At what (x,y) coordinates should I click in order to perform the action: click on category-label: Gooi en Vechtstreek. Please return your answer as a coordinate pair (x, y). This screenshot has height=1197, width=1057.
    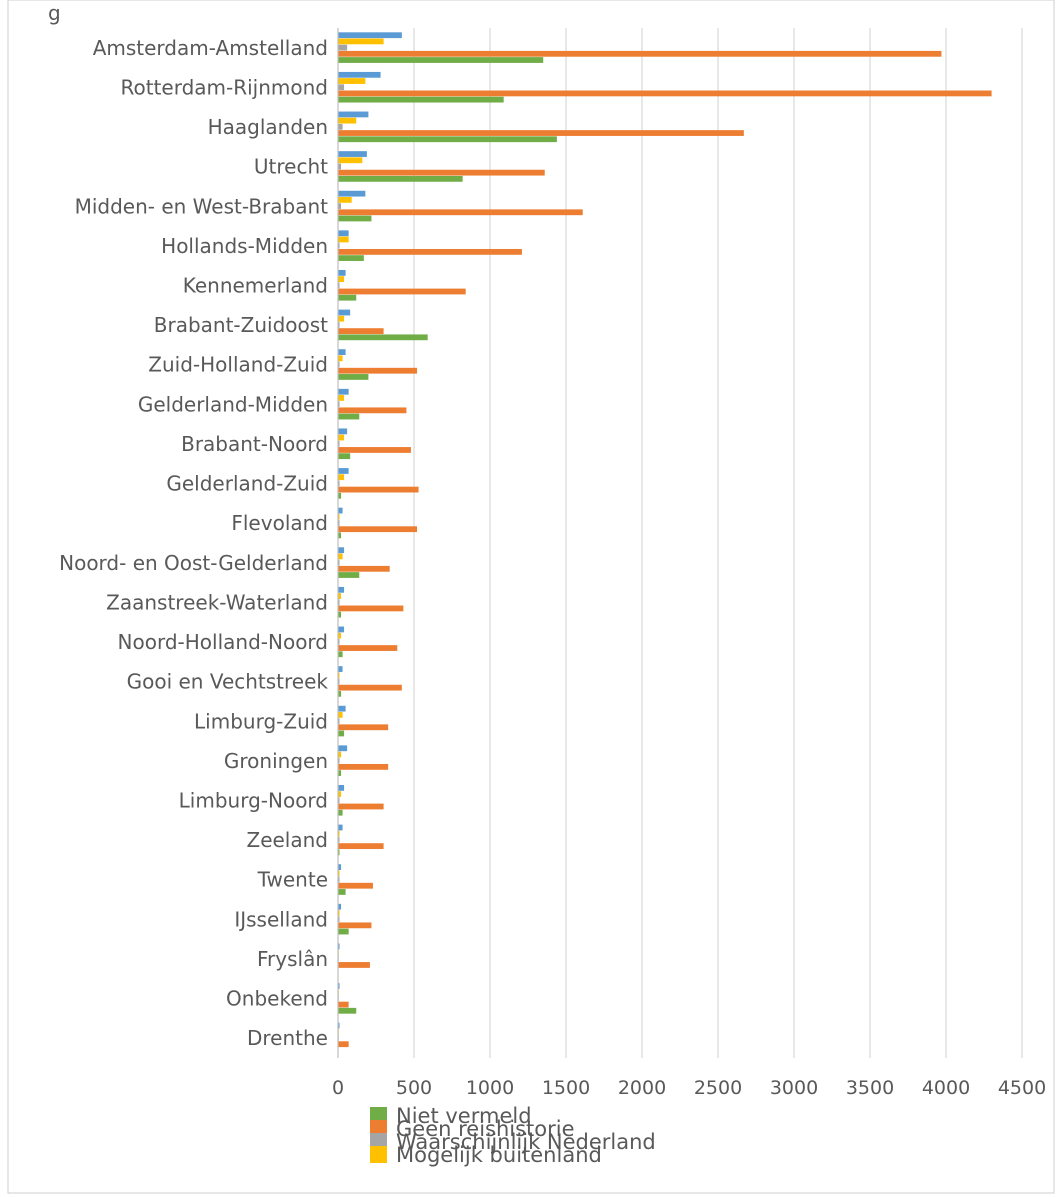
    Looking at the image, I should click on (228, 682).